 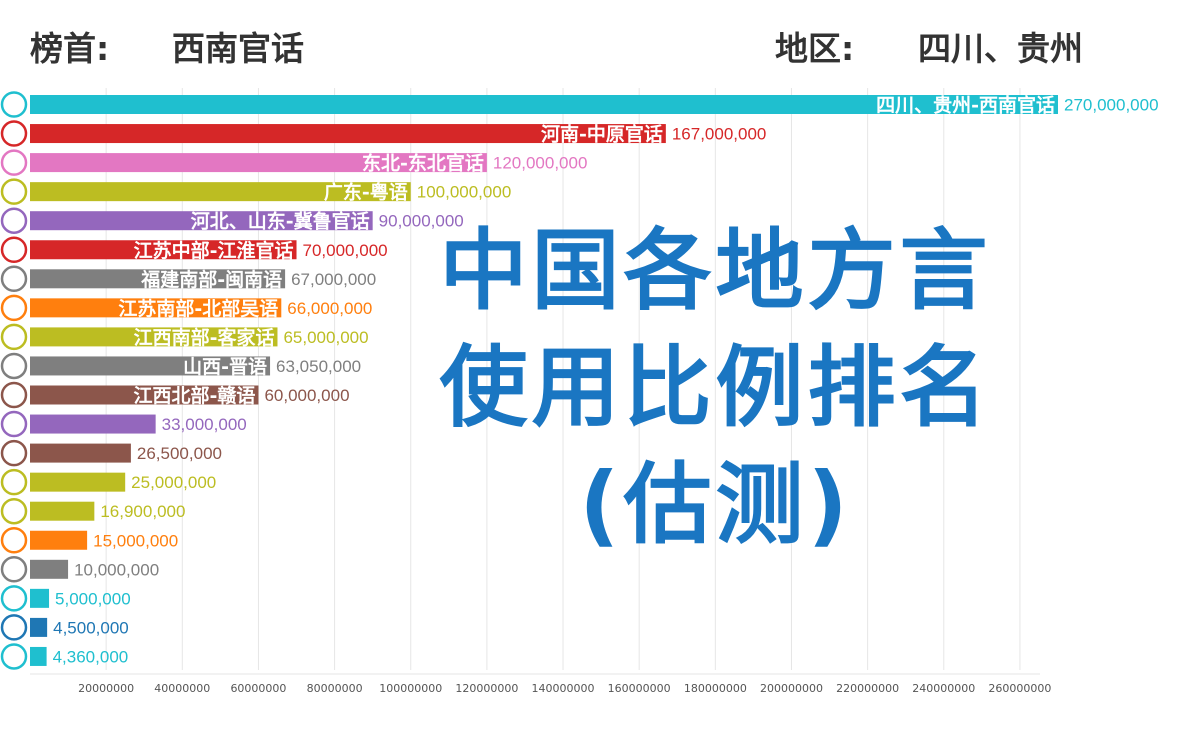 What do you see at coordinates (173, 482) in the screenshot?
I see `bar-value-label: 25,000,000` at bounding box center [173, 482].